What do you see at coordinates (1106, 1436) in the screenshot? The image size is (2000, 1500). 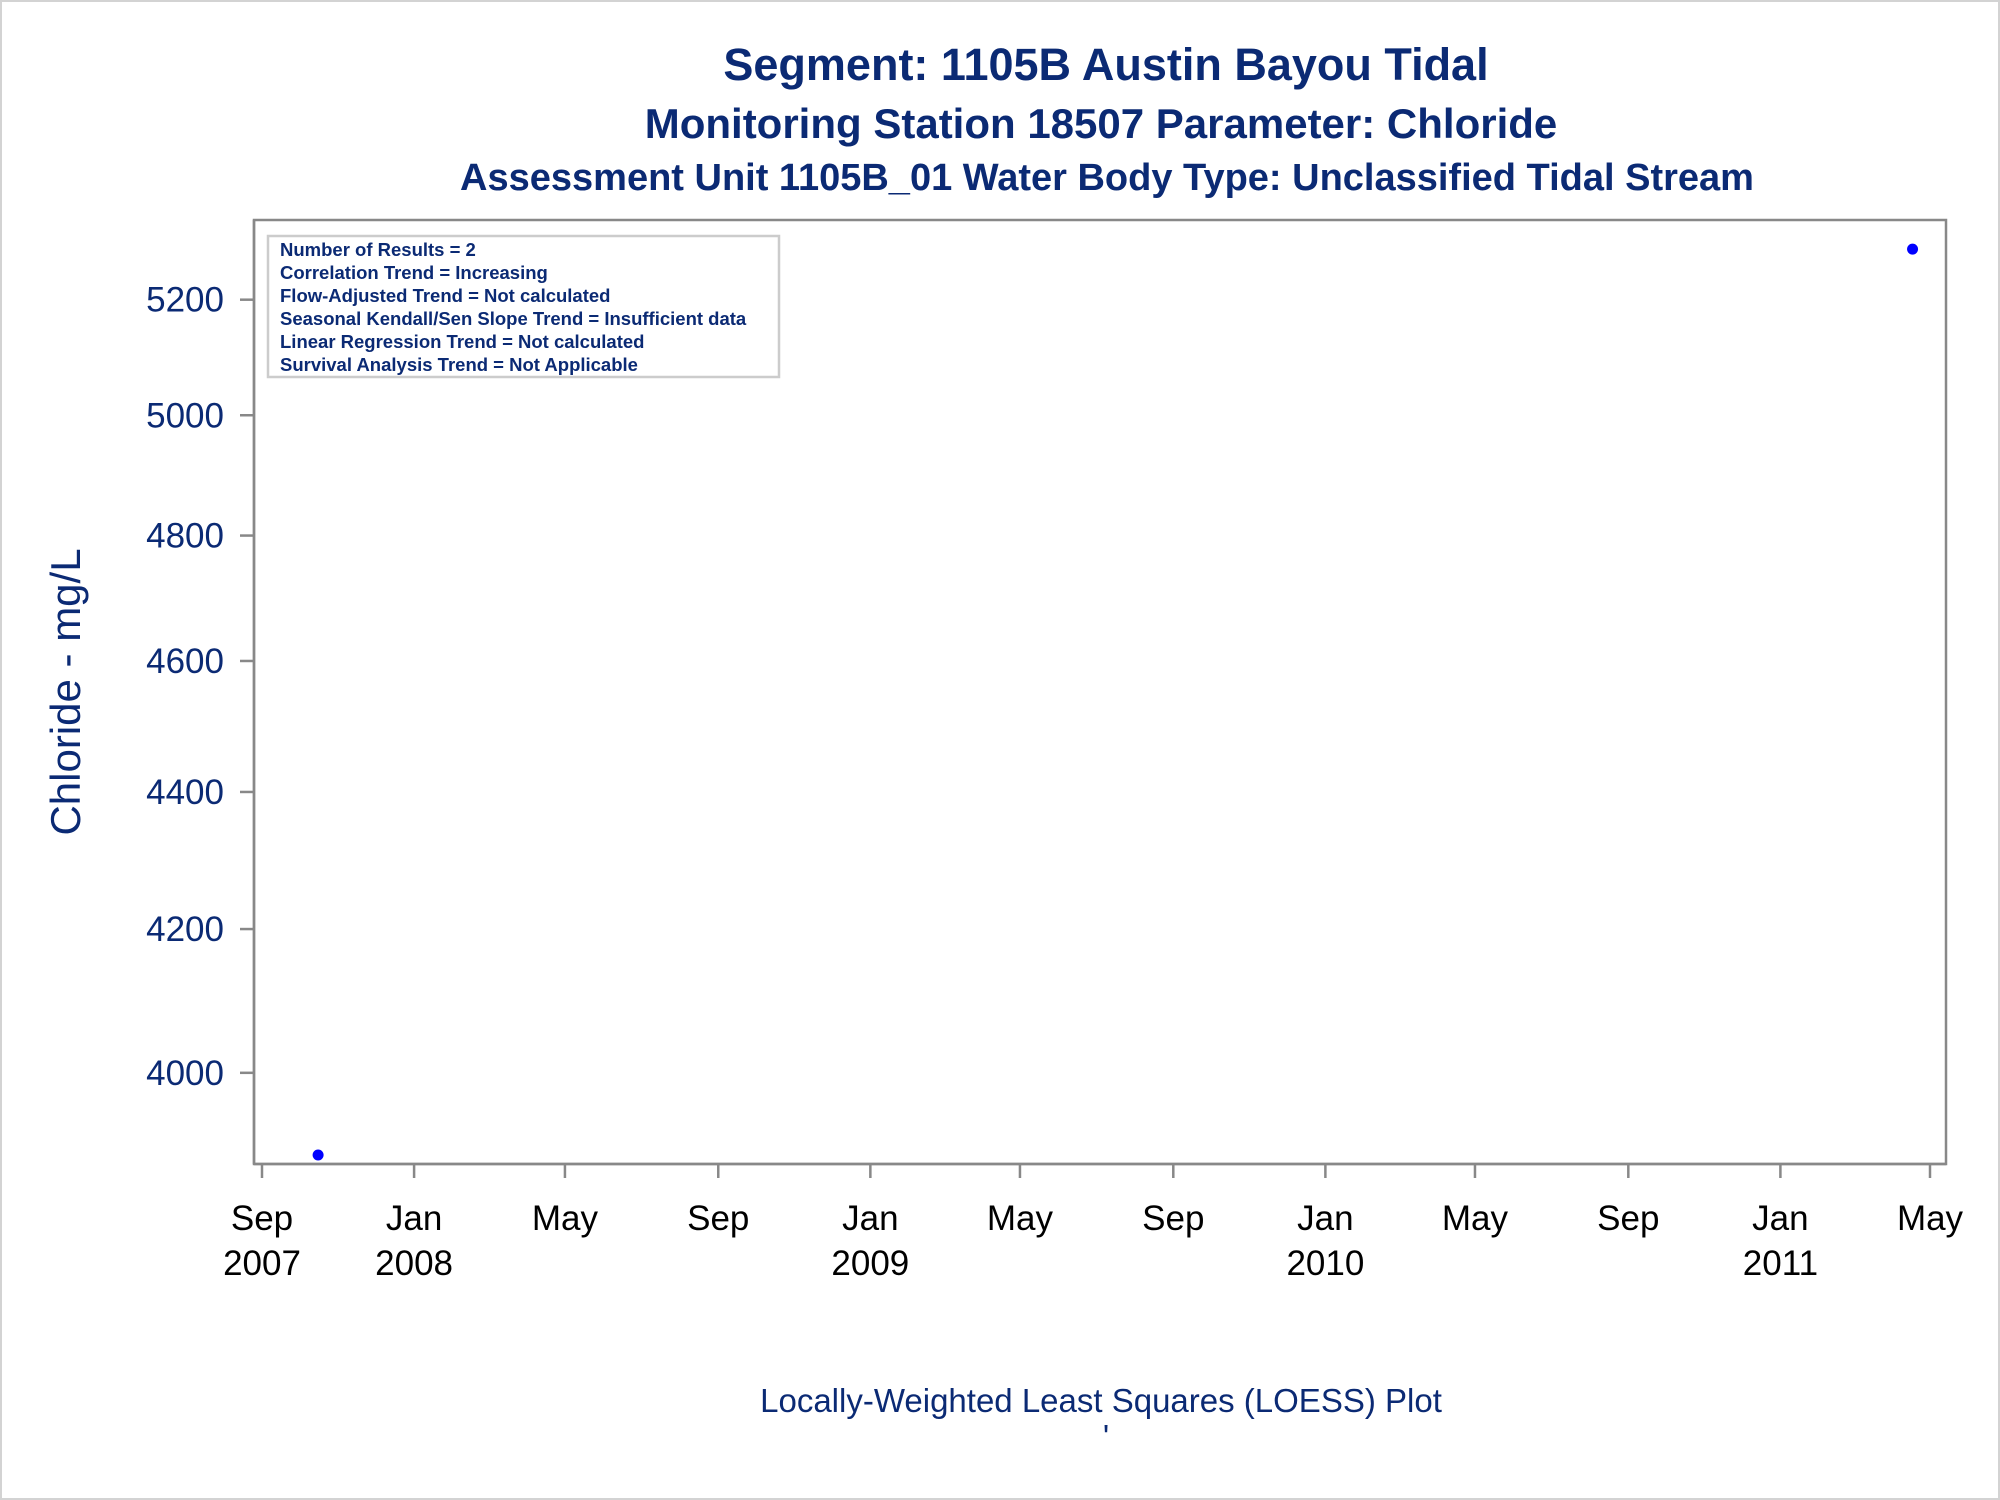 I see `footnote-mark: '` at bounding box center [1106, 1436].